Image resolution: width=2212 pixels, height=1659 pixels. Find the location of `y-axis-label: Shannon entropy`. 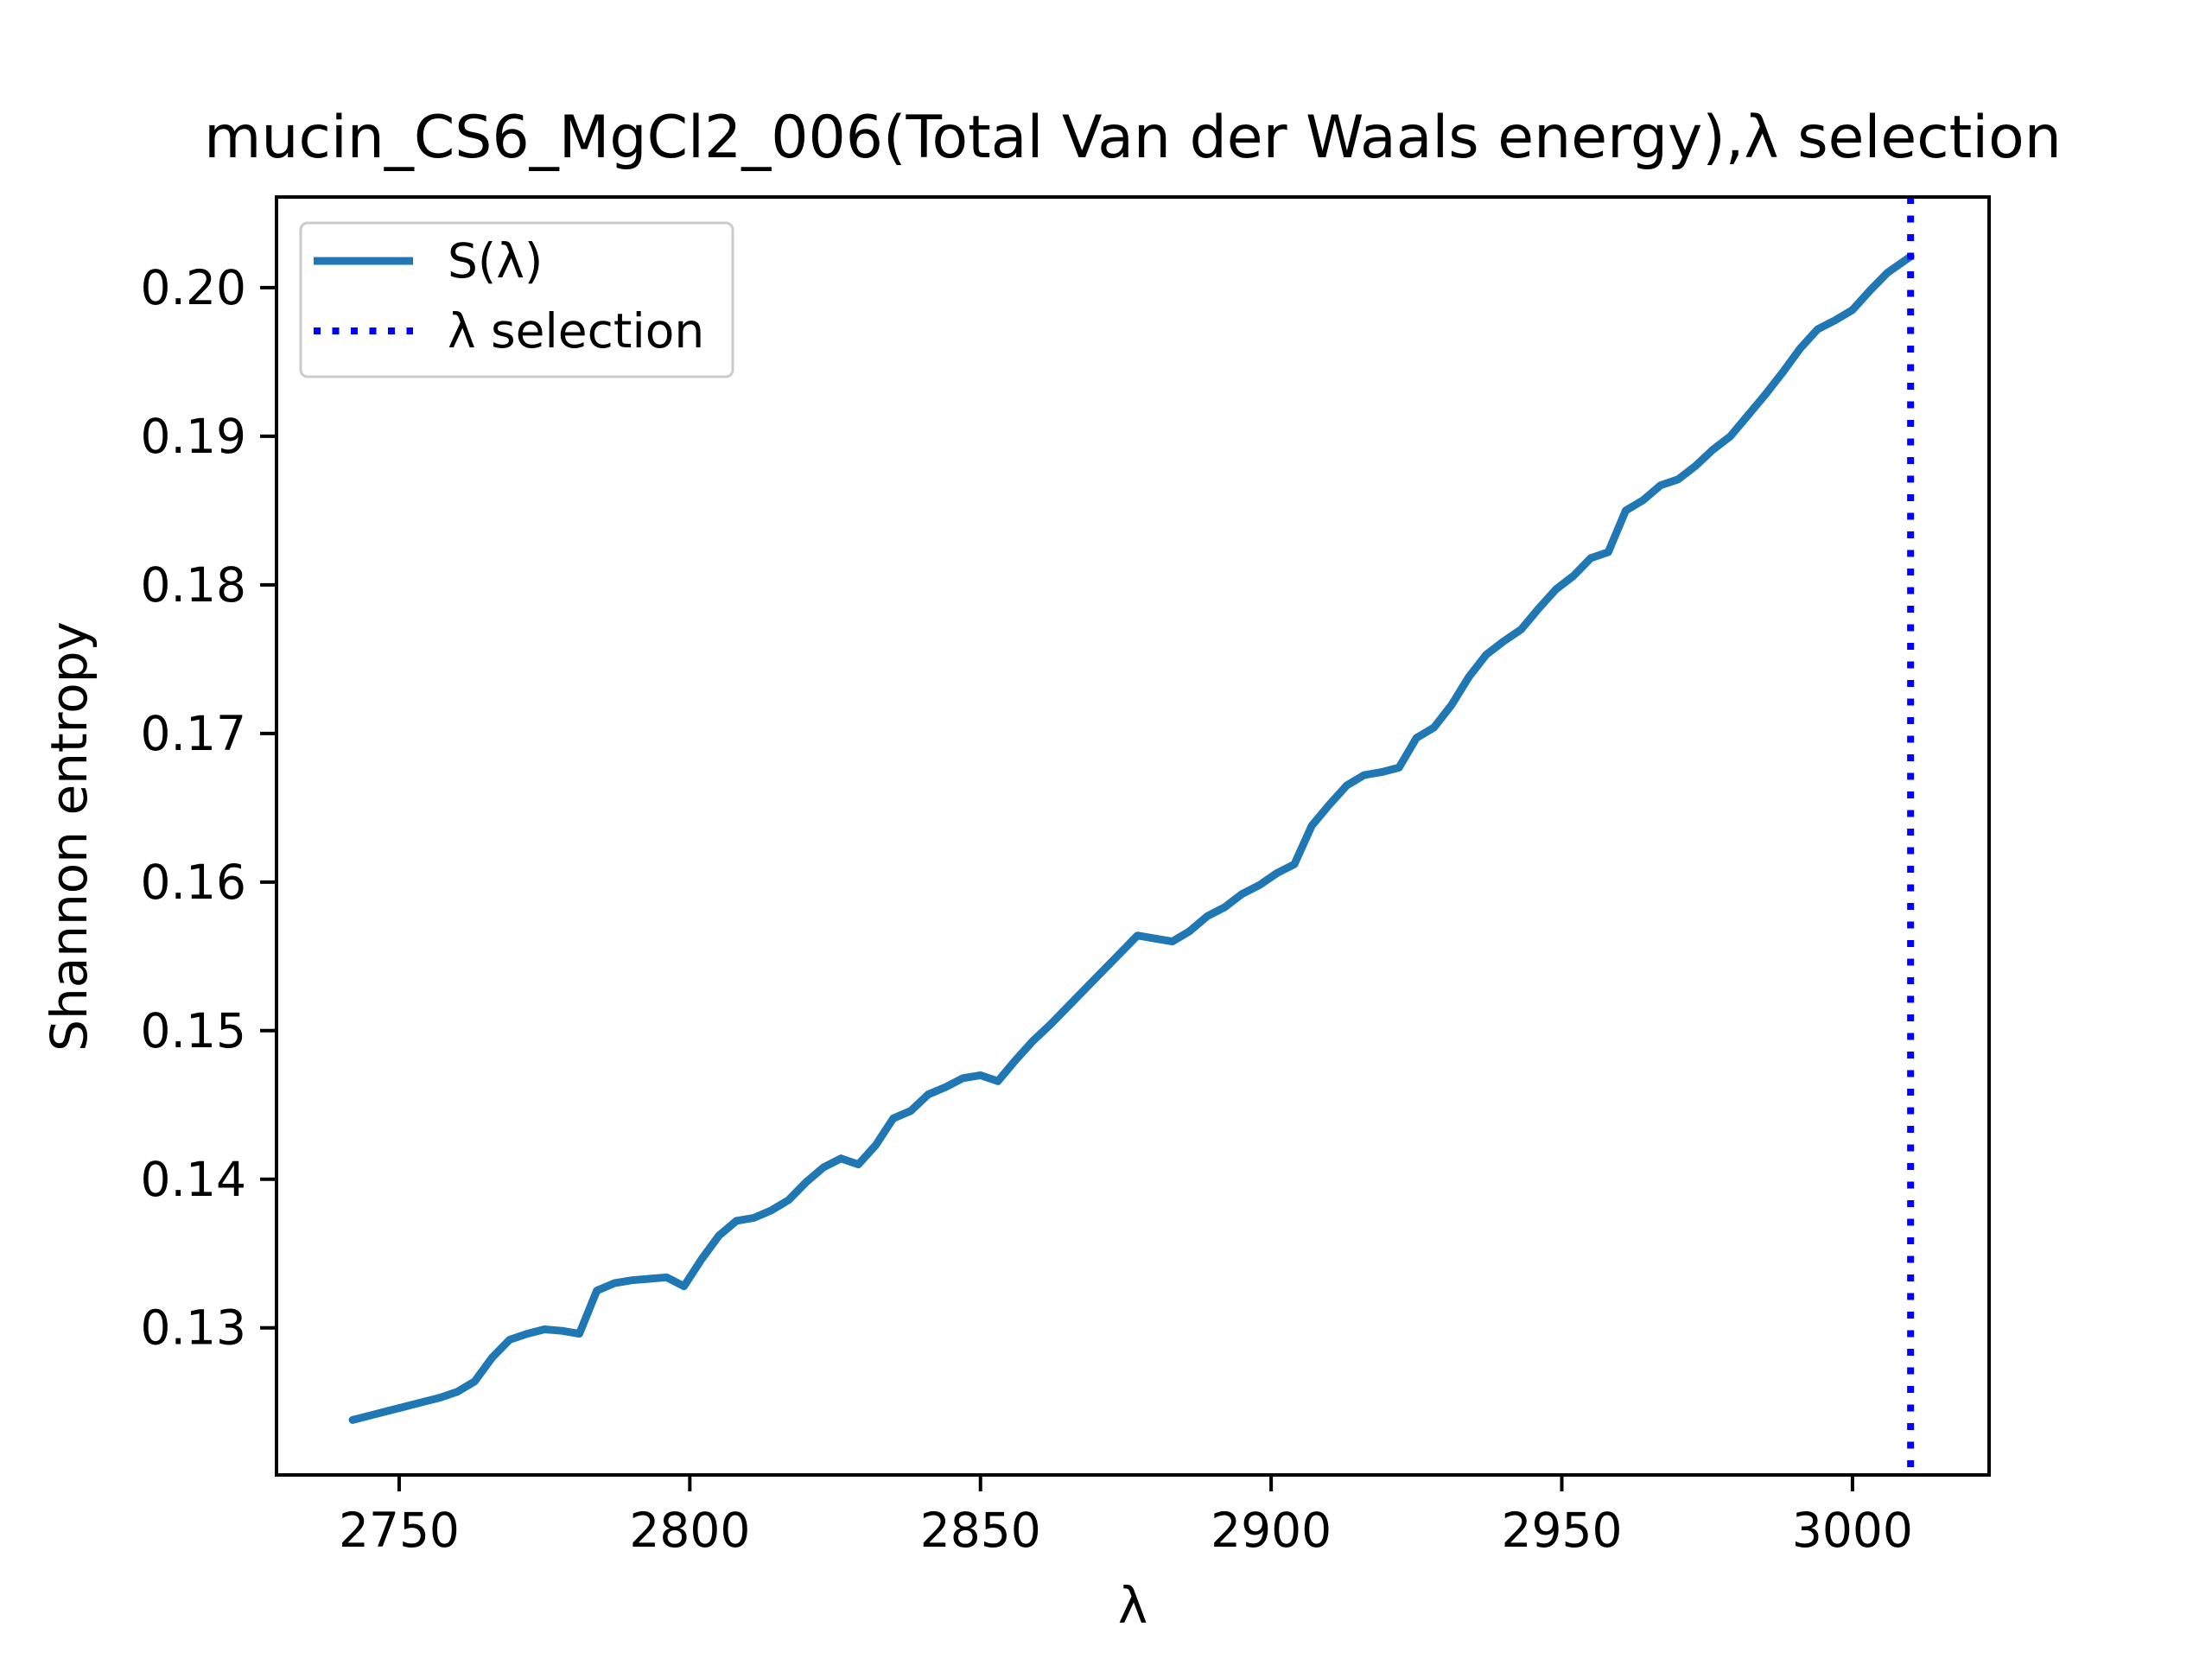

y-axis-label: Shannon entropy is located at coordinates (69, 836).